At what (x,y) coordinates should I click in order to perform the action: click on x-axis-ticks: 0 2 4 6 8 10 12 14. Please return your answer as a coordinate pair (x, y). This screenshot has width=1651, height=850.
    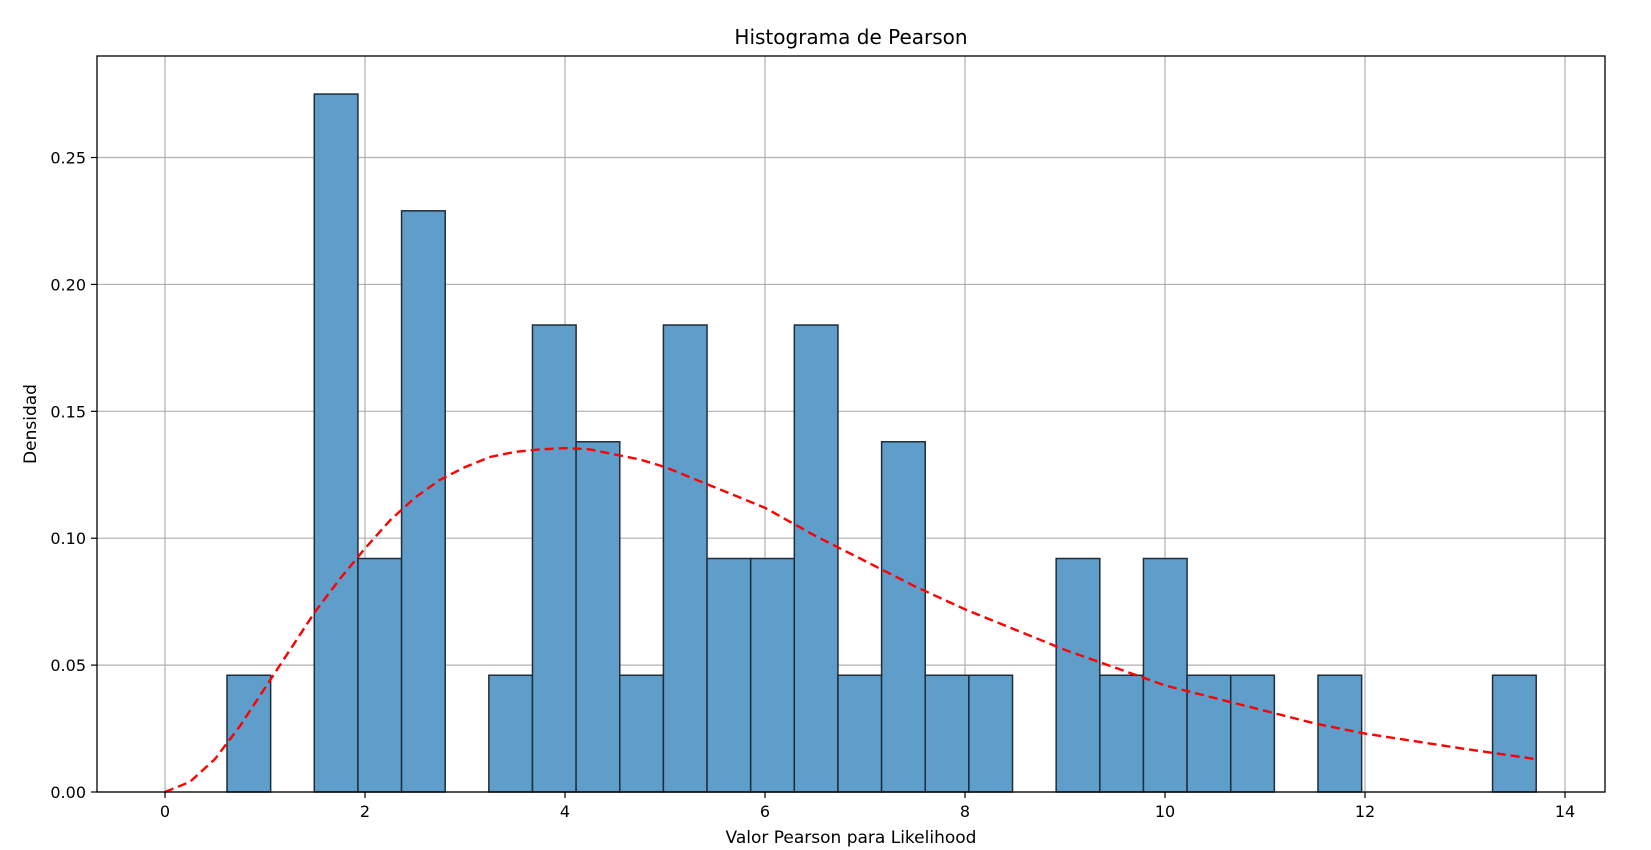
    Looking at the image, I should click on (867, 806).